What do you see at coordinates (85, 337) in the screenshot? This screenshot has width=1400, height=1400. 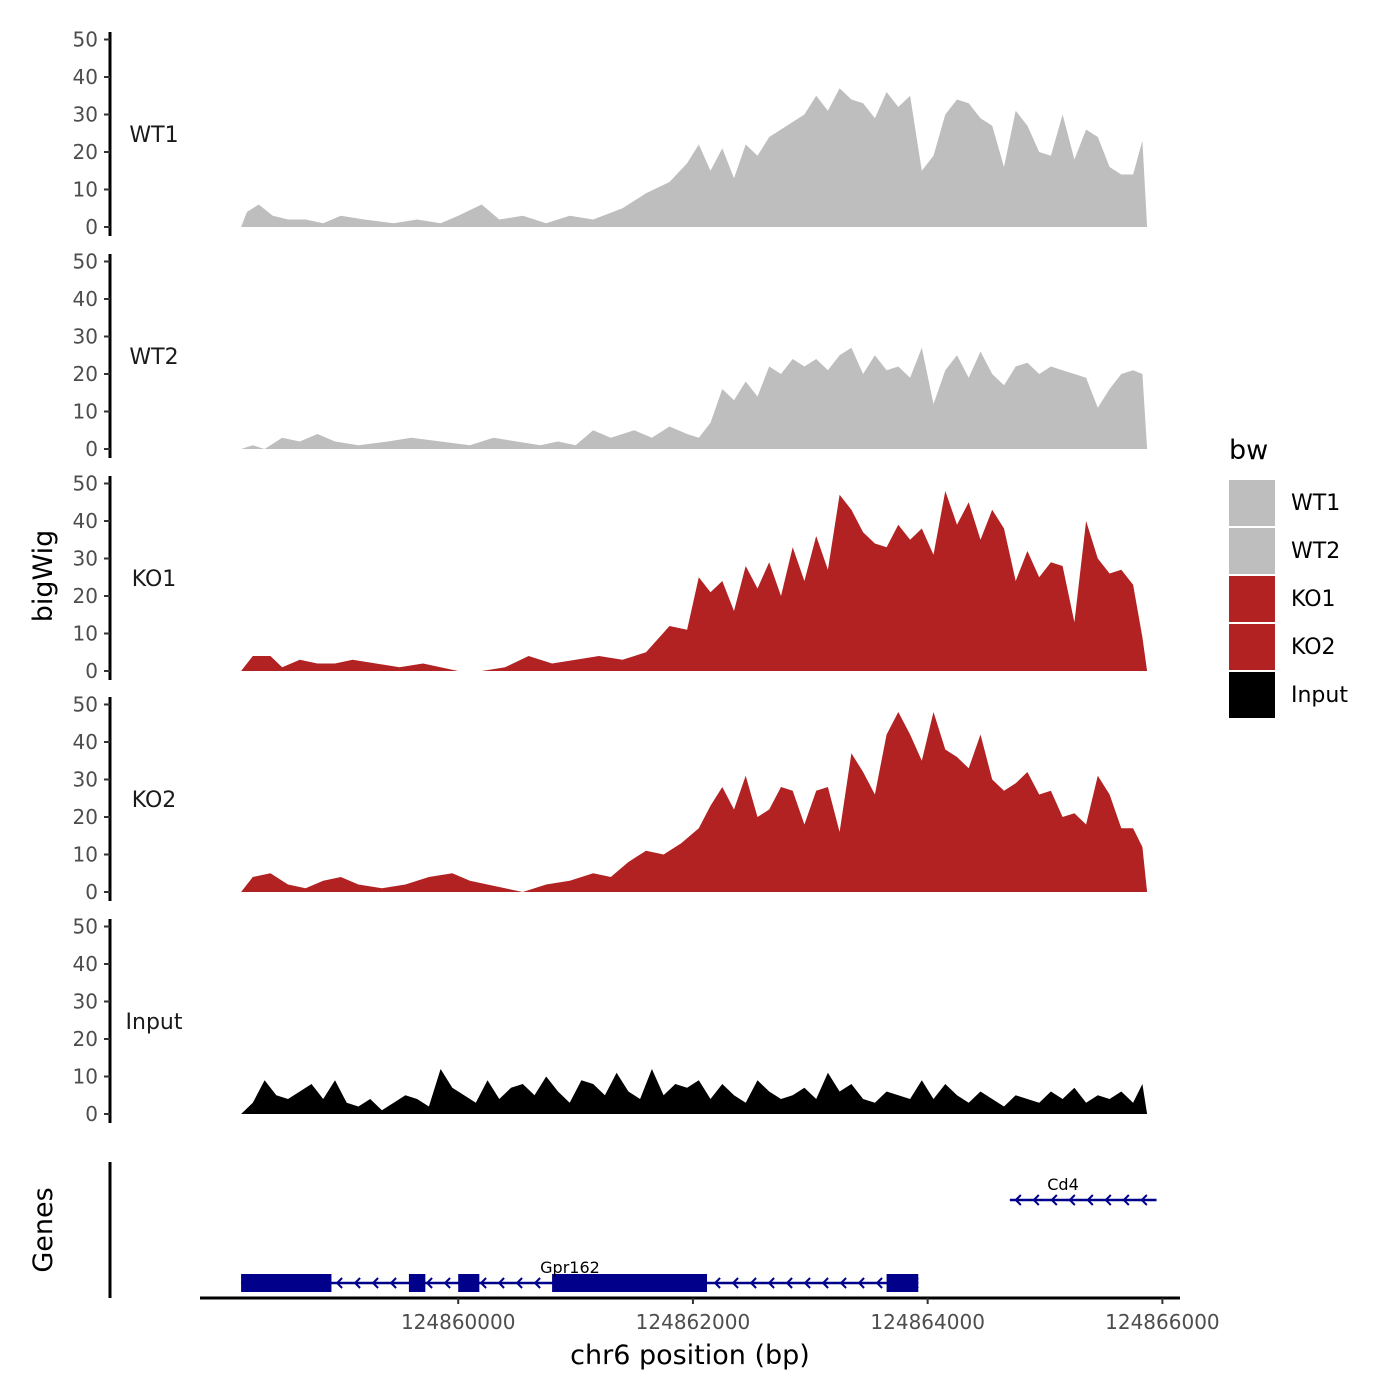 I see `y-tick-label-wt2: 30` at bounding box center [85, 337].